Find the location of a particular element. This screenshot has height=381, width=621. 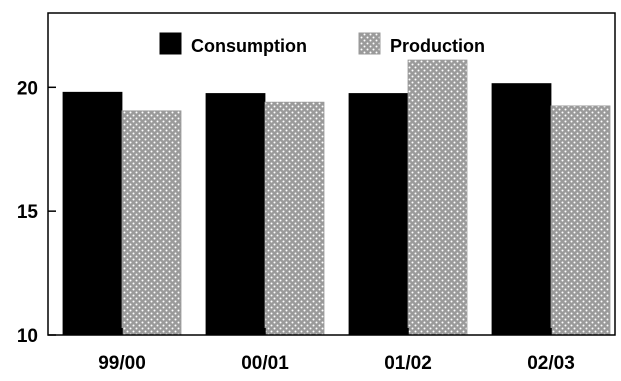

legend-label-consumption: Consumption is located at coordinates (249, 46).